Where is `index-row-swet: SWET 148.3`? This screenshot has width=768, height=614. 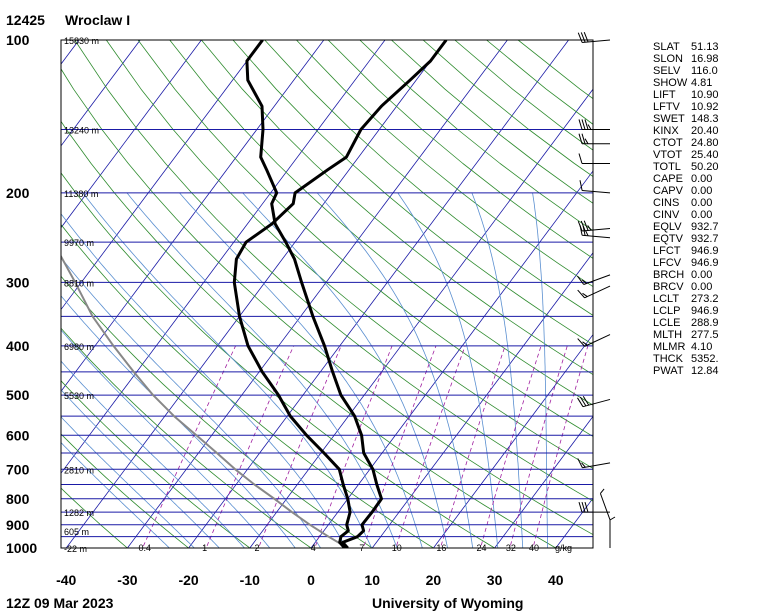 index-row-swet: SWET 148.3 is located at coordinates (709, 119).